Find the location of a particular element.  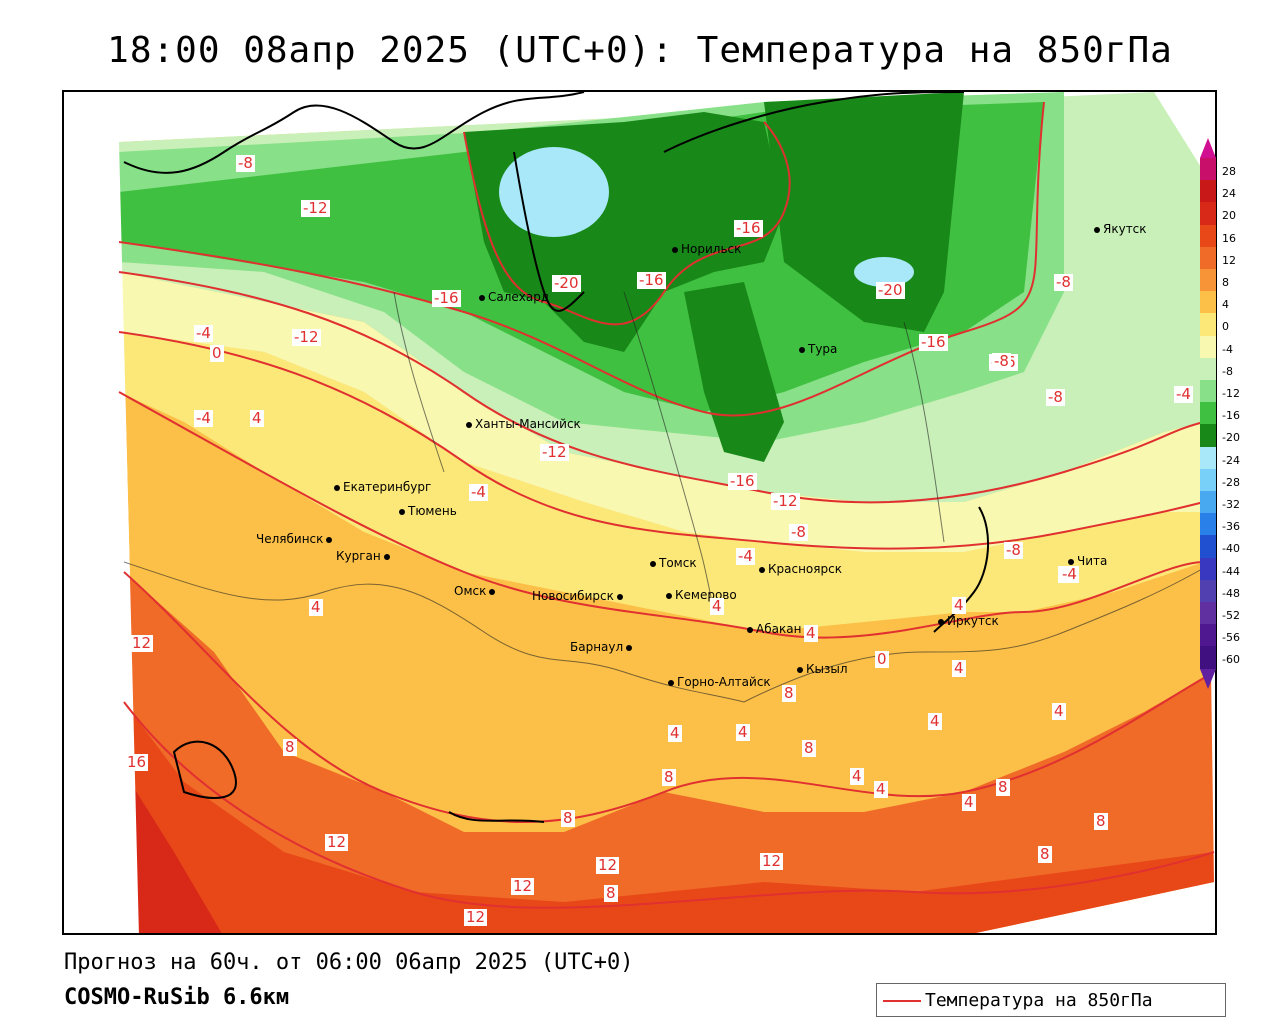

map-legend: Температура на 850гПа is located at coordinates (1051, 1000).